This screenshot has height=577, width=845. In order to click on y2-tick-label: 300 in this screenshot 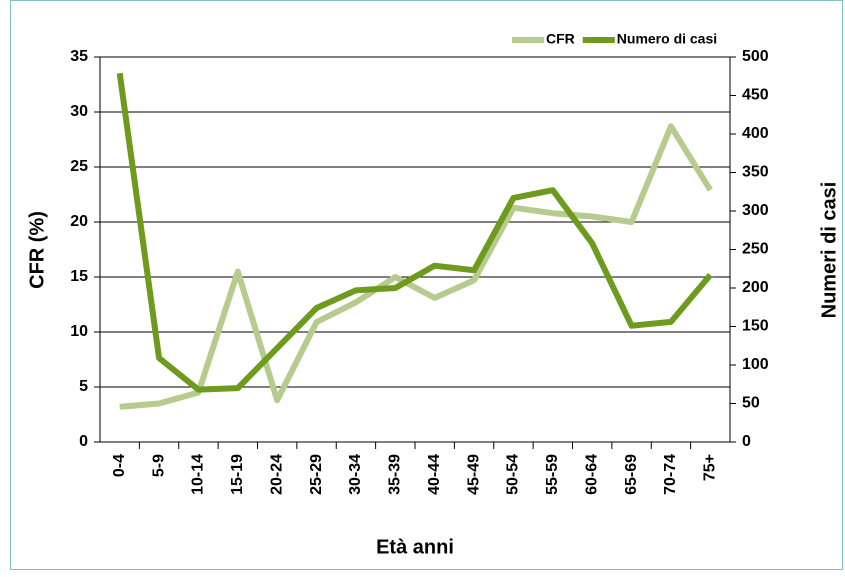, I will do `click(755, 210)`.